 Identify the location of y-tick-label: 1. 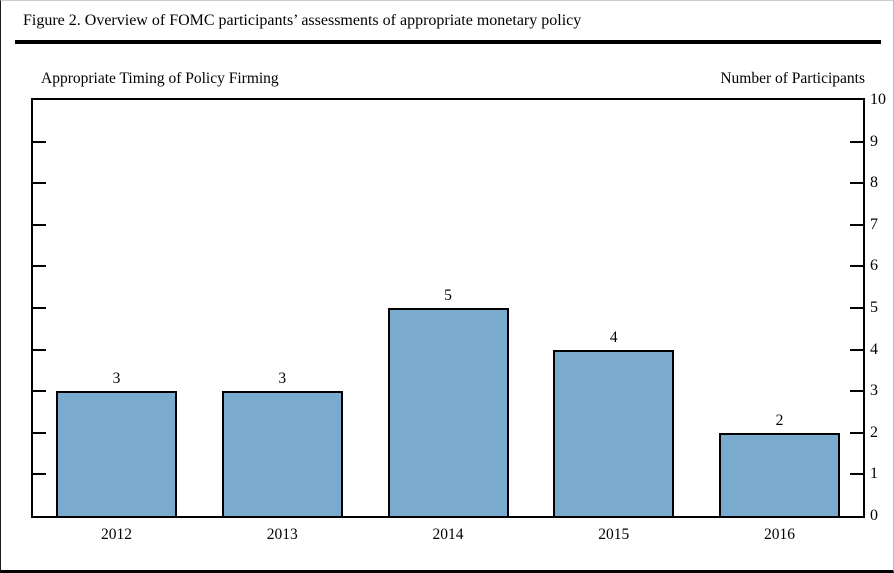
(874, 473).